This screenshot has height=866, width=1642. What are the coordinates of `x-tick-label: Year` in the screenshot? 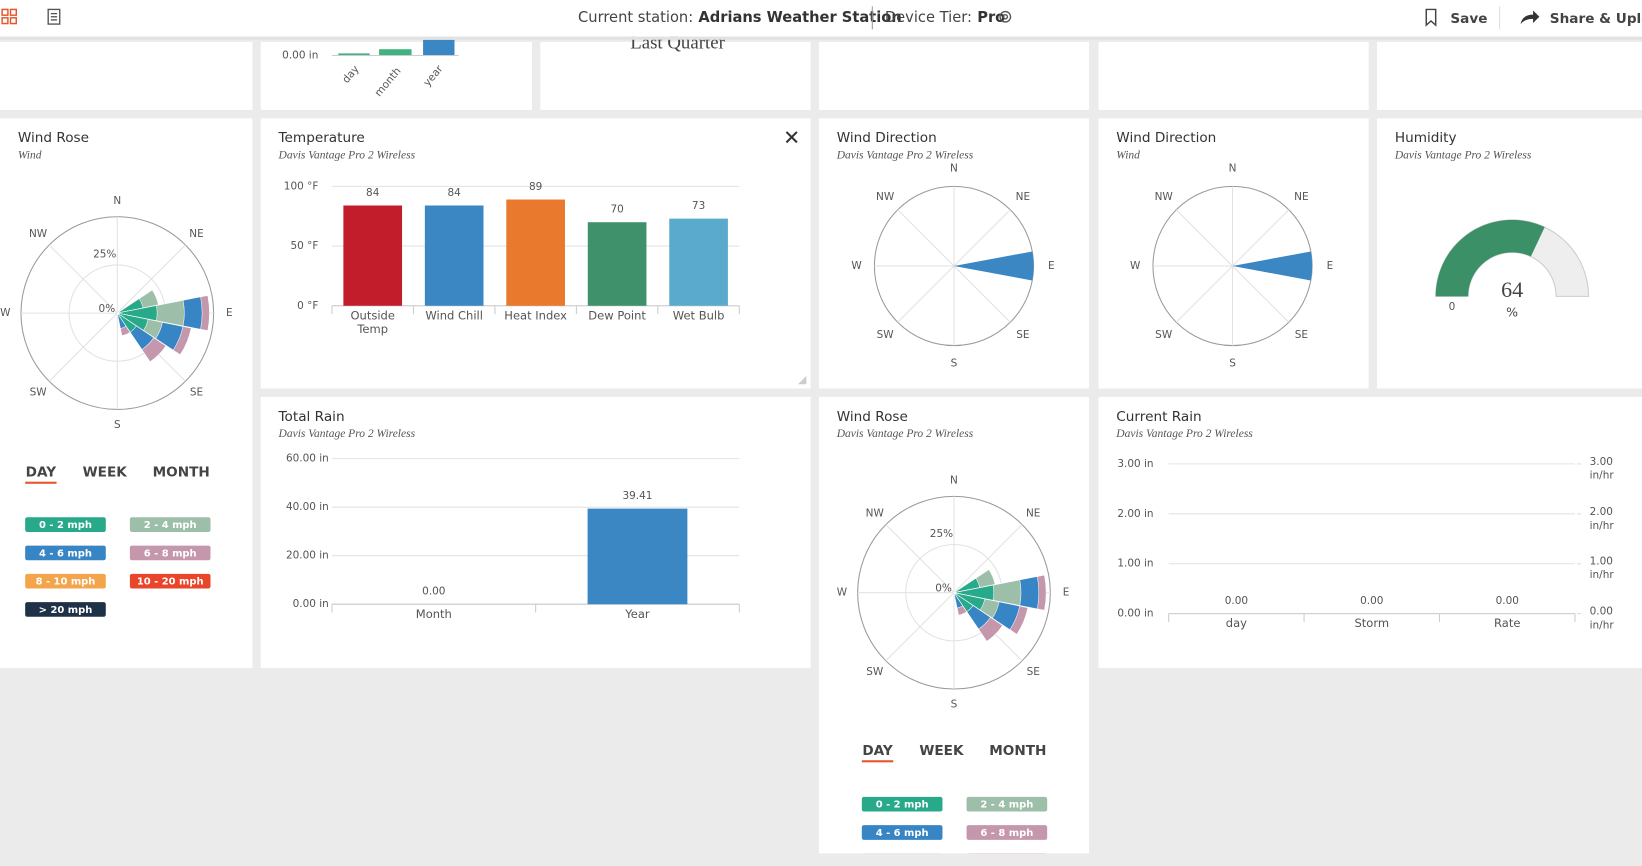 It's located at (637, 614).